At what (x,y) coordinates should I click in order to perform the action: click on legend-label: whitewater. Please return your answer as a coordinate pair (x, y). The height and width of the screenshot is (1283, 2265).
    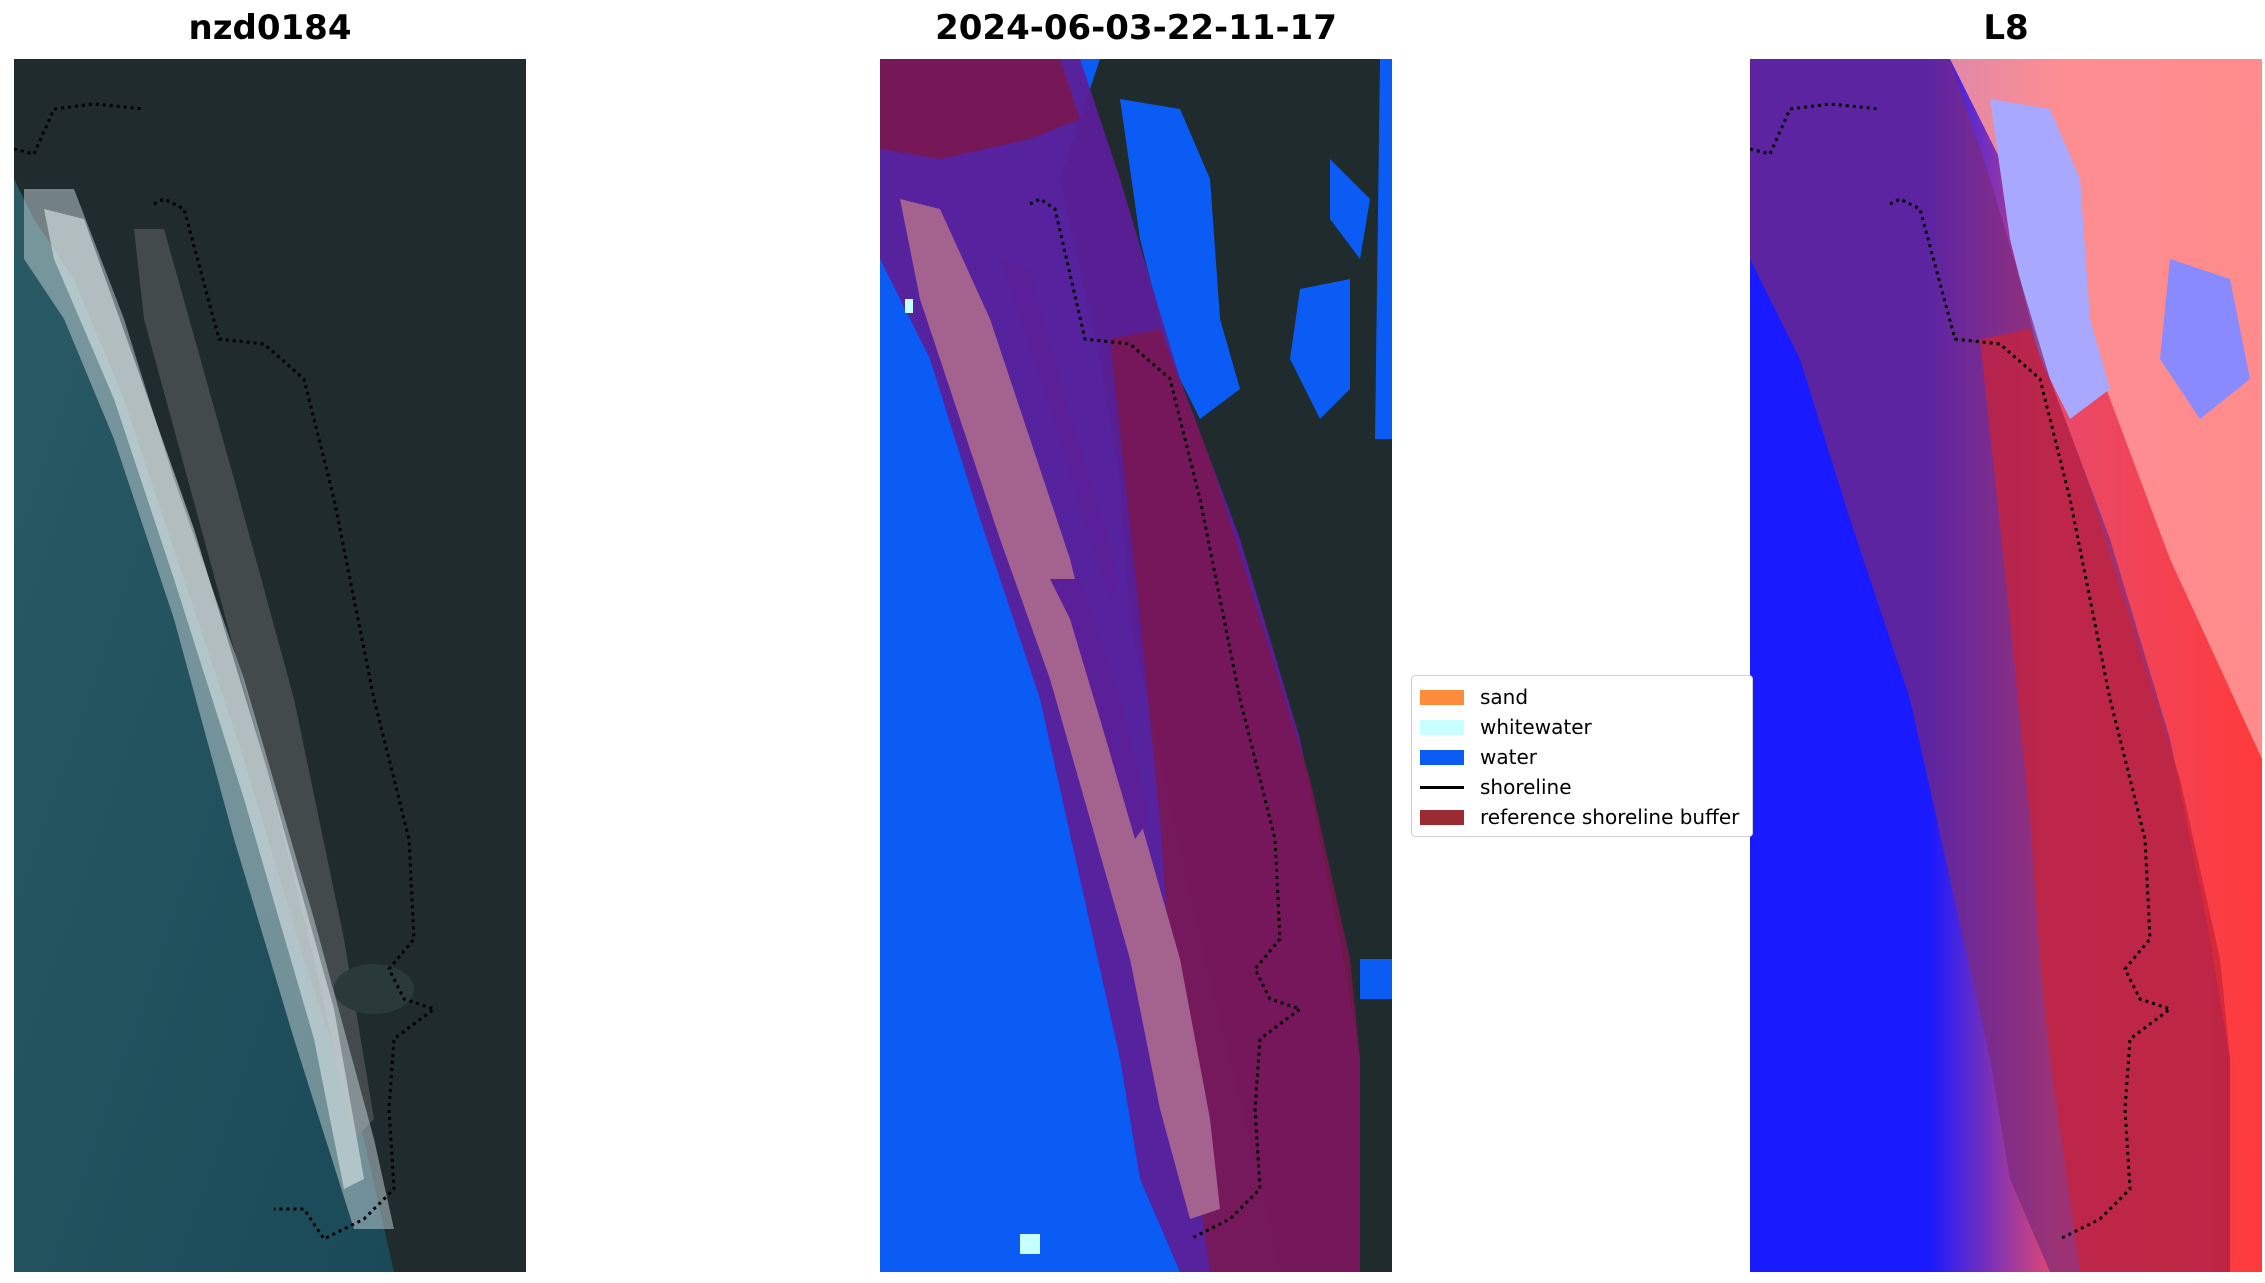
    Looking at the image, I should click on (1536, 727).